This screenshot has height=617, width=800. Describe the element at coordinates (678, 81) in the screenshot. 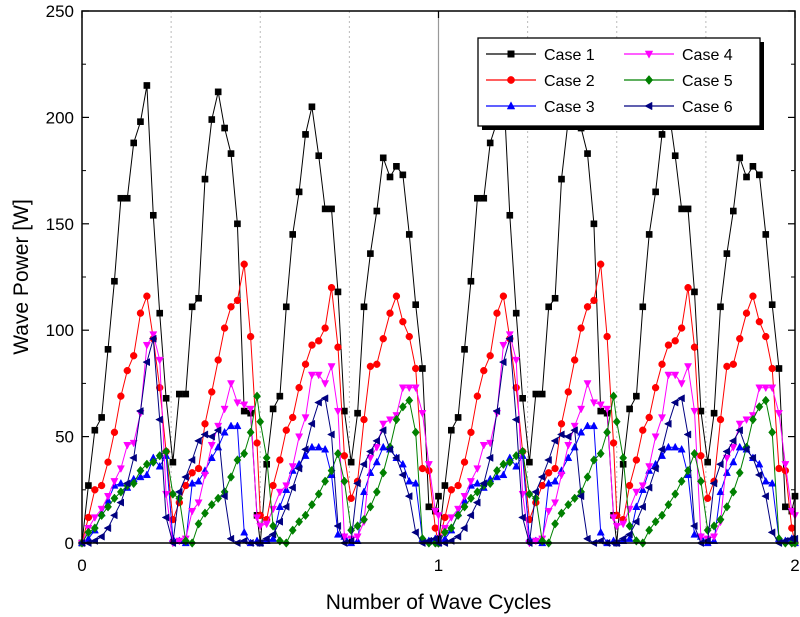

I see `legend-item: Case 5` at that location.